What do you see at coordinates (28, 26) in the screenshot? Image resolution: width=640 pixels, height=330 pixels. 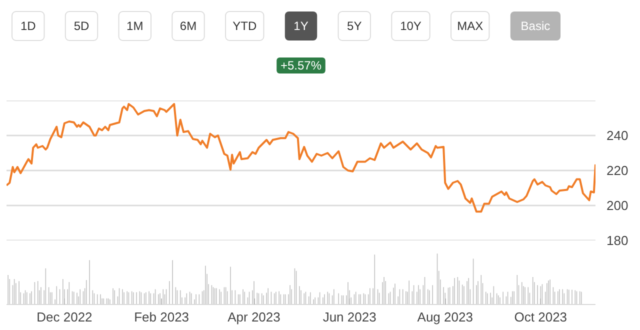 I see `text: 1D` at bounding box center [28, 26].